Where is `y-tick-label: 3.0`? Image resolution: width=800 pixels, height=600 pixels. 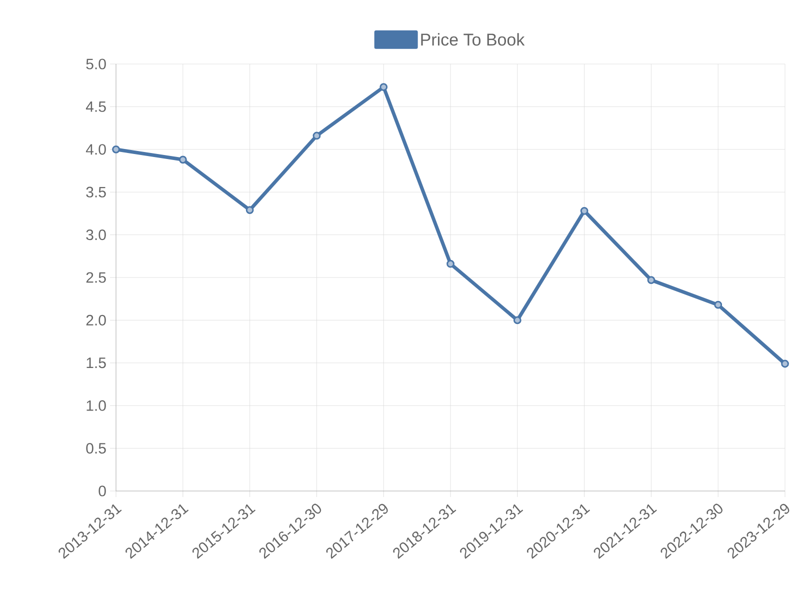 y-tick-label: 3.0 is located at coordinates (96, 234).